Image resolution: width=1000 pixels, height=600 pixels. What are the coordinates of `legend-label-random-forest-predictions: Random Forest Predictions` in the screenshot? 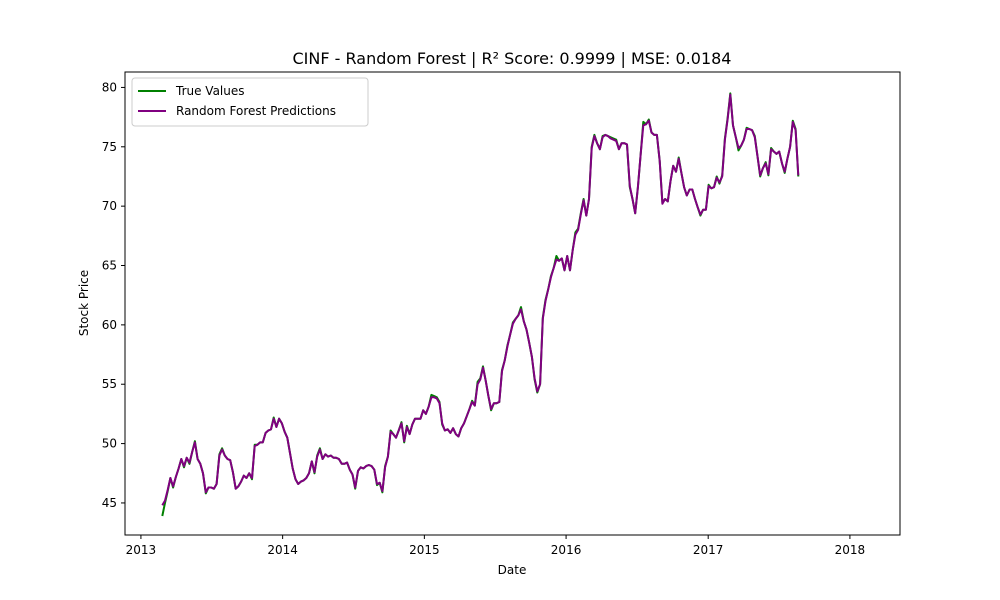 It's located at (256, 111).